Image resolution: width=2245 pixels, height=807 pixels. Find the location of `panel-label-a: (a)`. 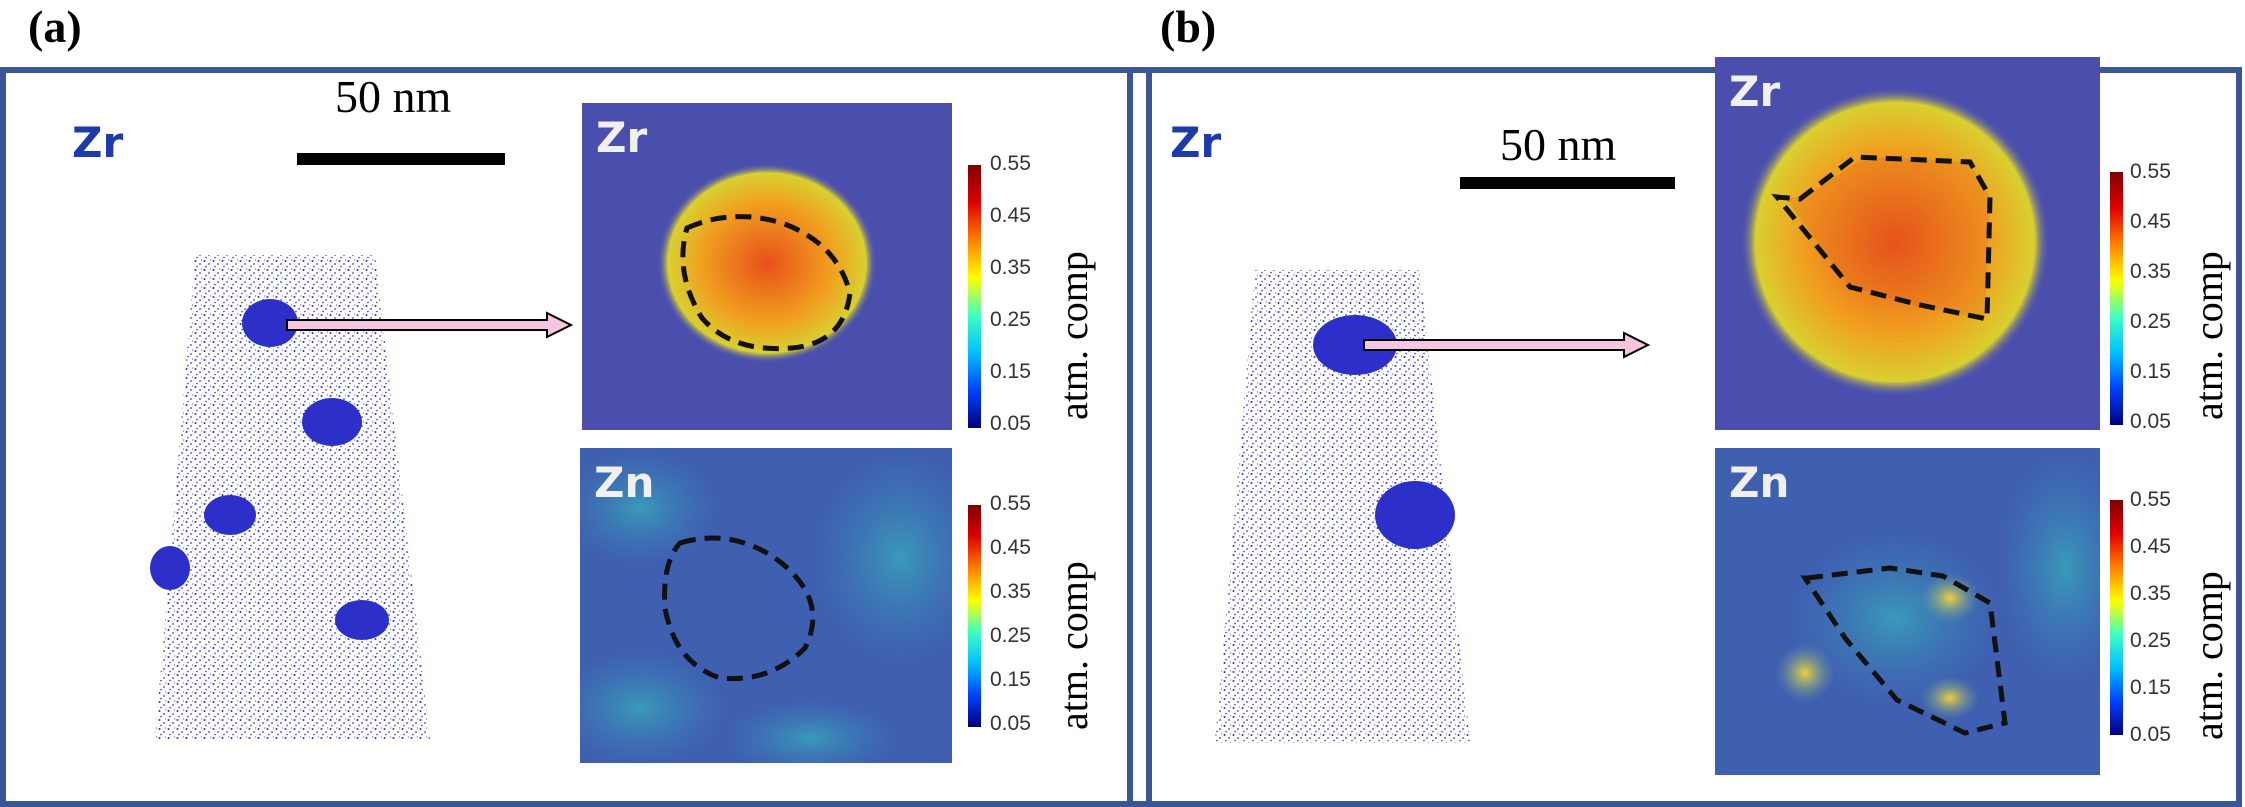

panel-label-a: (a) is located at coordinates (55, 26).